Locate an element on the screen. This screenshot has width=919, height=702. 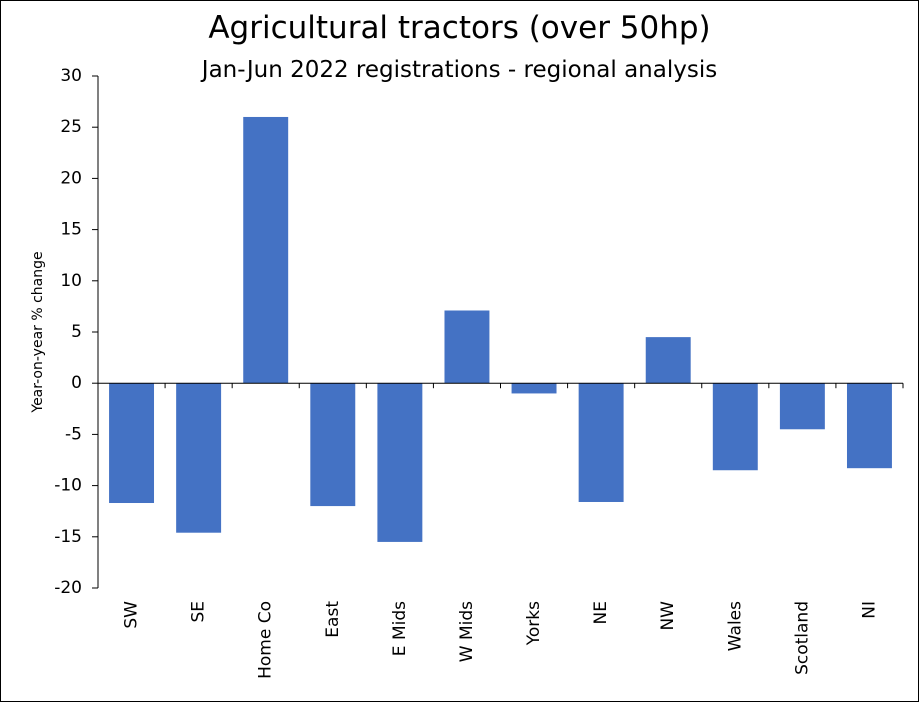
bar-ne is located at coordinates (601, 442).